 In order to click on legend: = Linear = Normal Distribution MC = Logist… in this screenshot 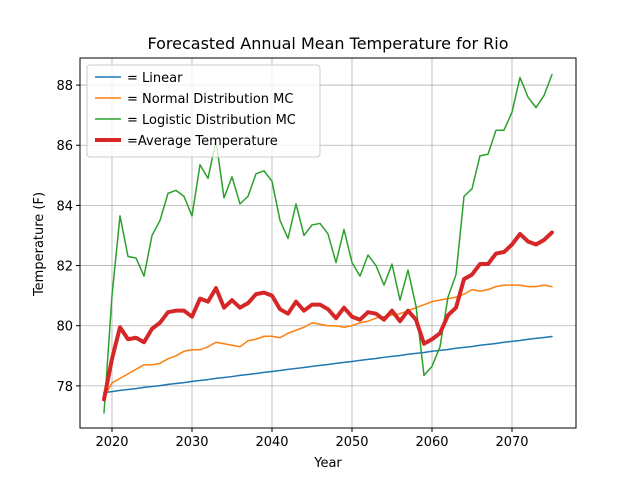, I will do `click(203, 111)`.